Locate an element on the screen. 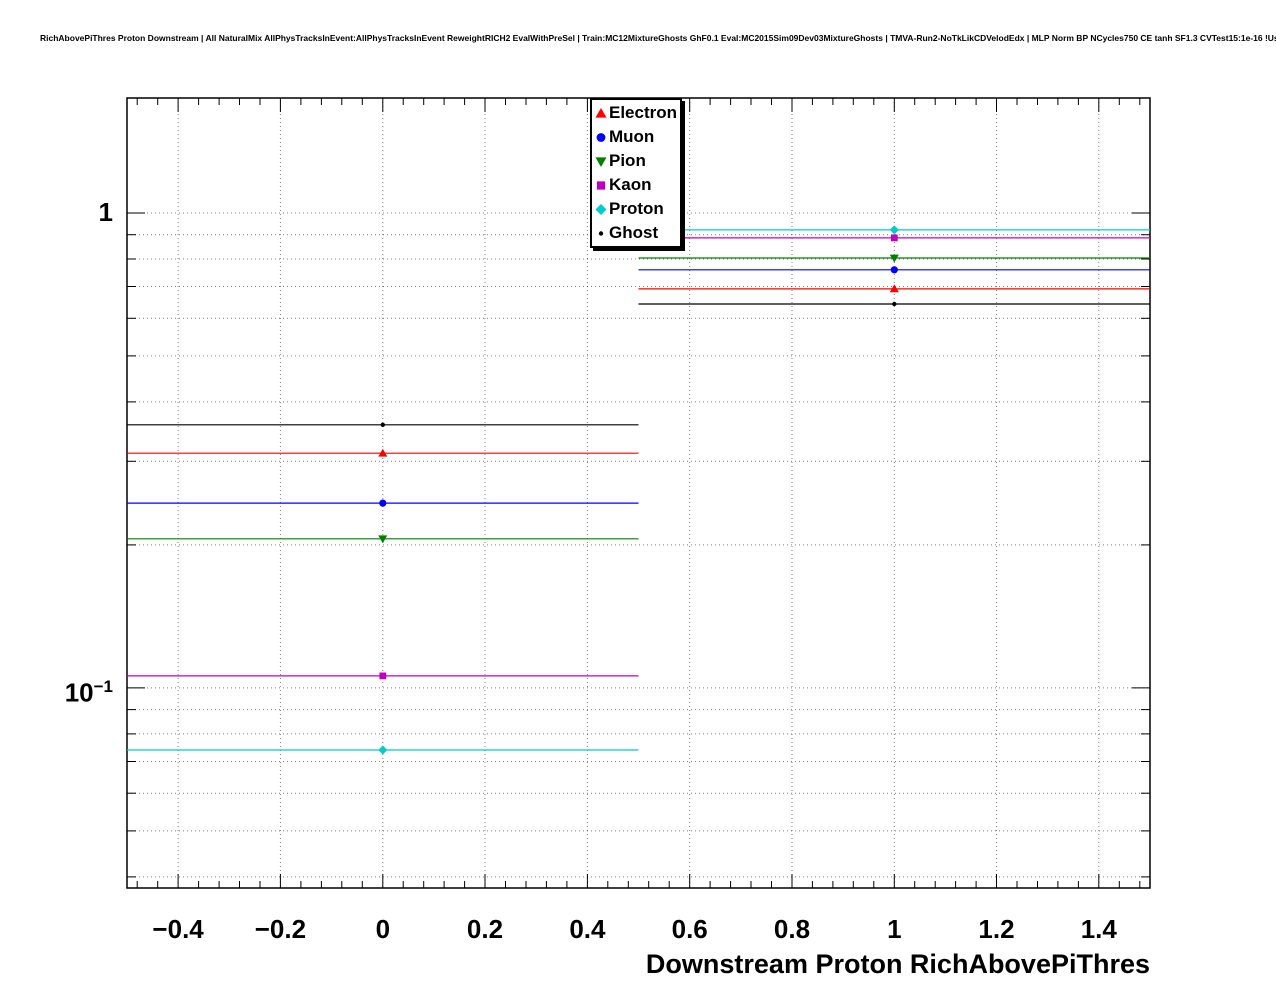 The height and width of the screenshot is (996, 1276). legend-marker-proton is located at coordinates (601, 209).